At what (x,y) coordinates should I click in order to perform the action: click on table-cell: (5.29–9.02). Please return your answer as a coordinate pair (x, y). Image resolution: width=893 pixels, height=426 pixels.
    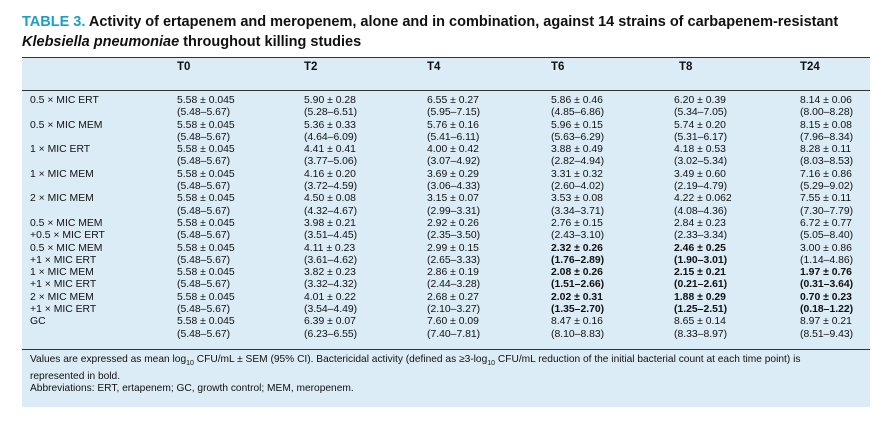
    Looking at the image, I should click on (827, 187).